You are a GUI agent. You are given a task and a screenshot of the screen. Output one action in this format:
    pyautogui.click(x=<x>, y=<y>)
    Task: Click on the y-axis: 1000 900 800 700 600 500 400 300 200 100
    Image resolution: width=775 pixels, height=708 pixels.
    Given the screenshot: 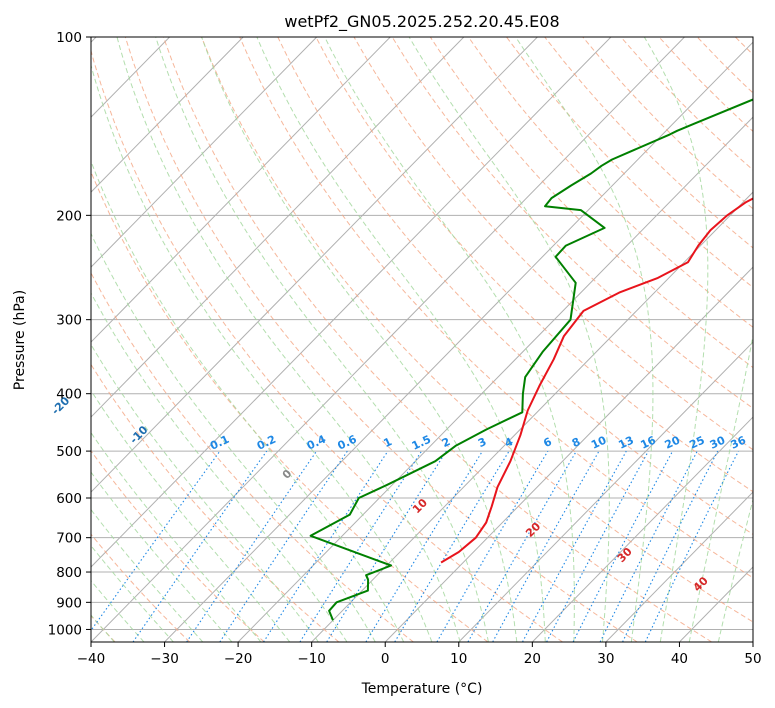 What is the action you would take?
    pyautogui.click(x=69, y=334)
    